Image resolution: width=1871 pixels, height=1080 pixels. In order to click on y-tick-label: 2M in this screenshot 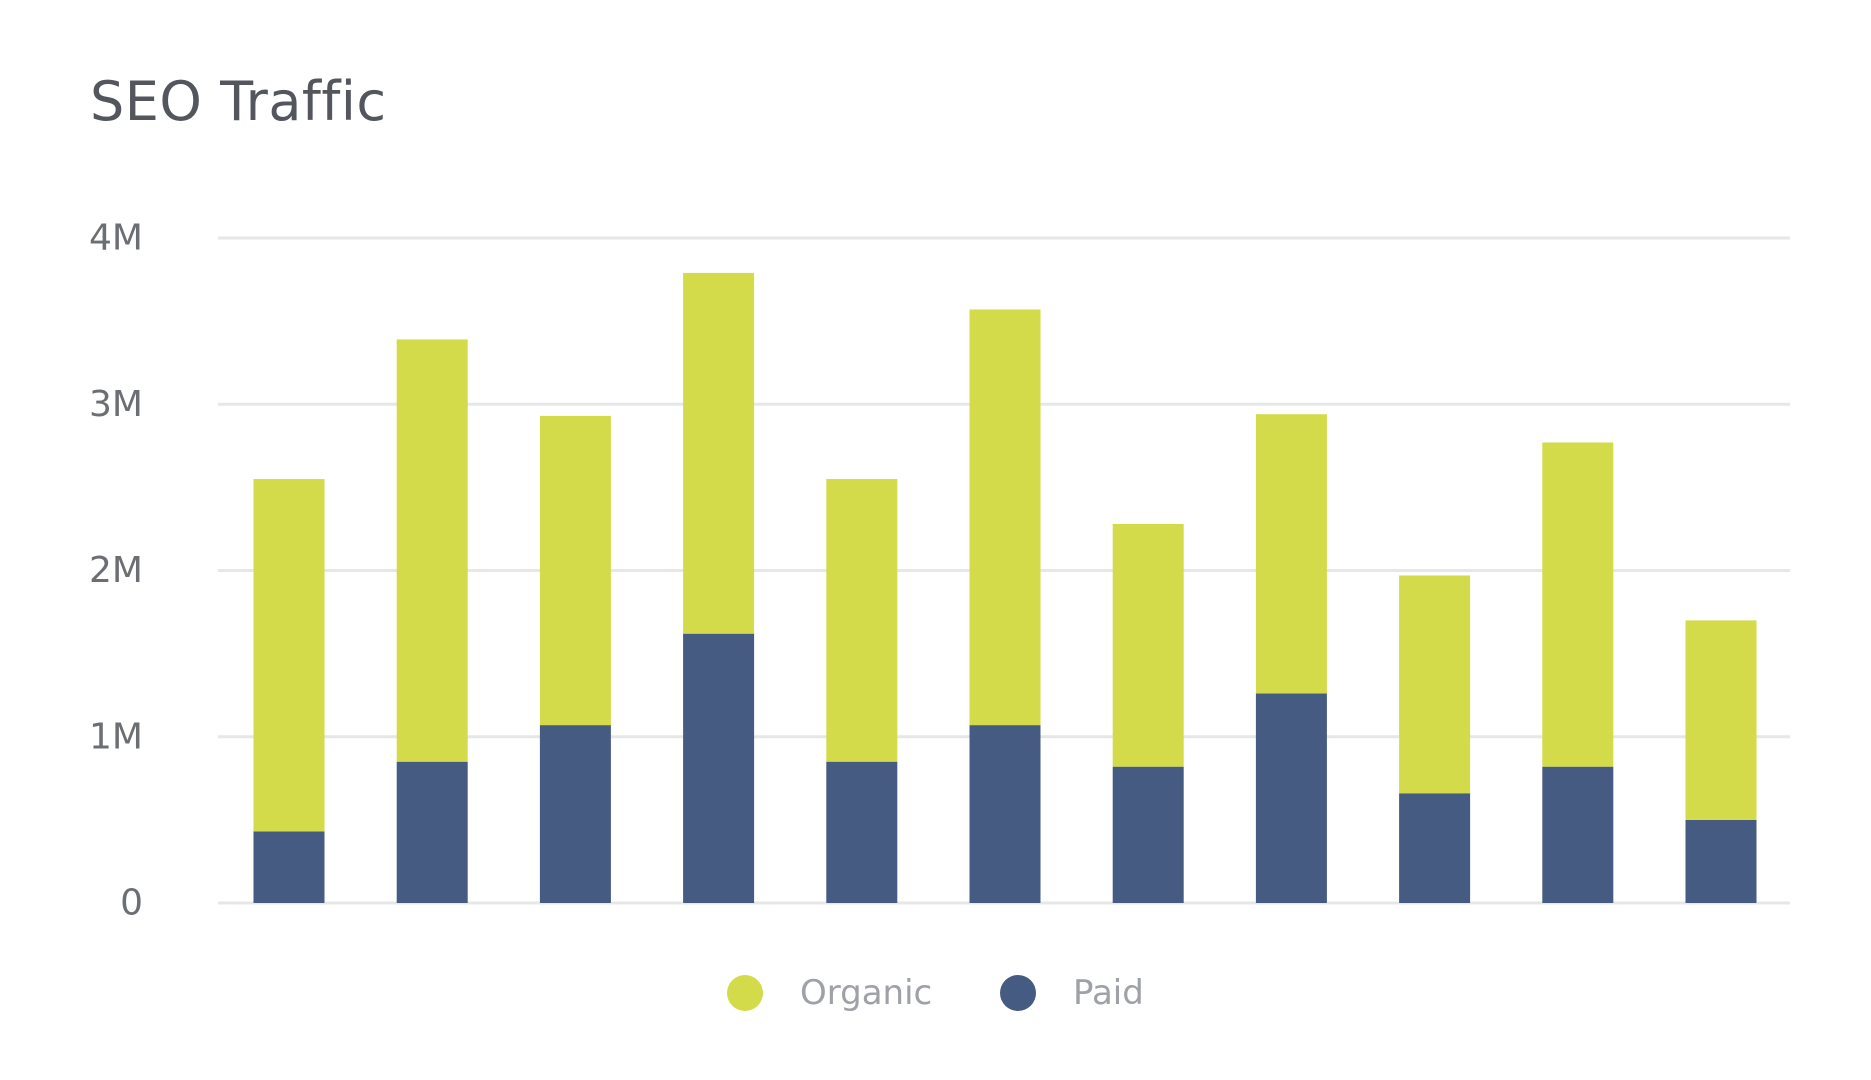, I will do `click(116, 570)`.